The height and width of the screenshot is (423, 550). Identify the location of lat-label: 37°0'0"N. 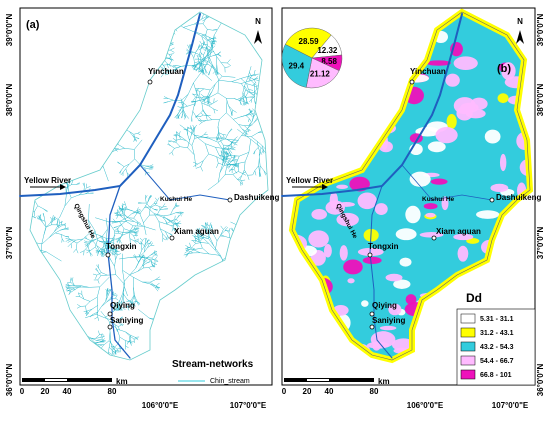
(9, 243).